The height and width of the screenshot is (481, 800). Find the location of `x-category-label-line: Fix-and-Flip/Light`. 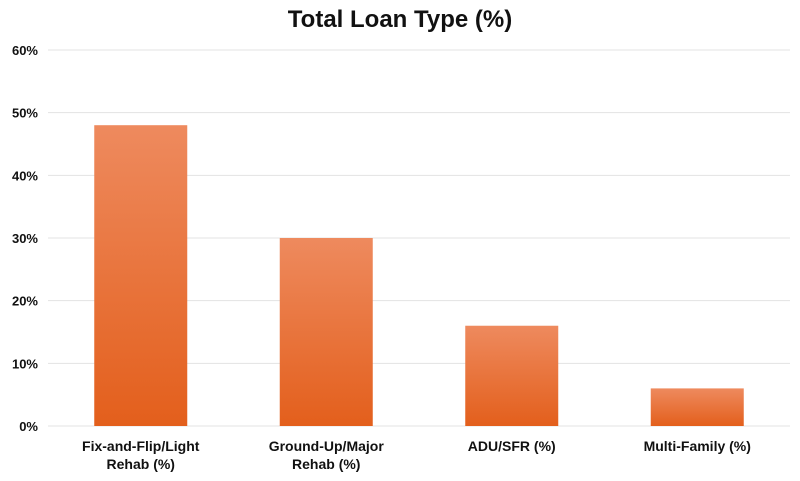

x-category-label-line: Fix-and-Flip/Light is located at coordinates (141, 446).